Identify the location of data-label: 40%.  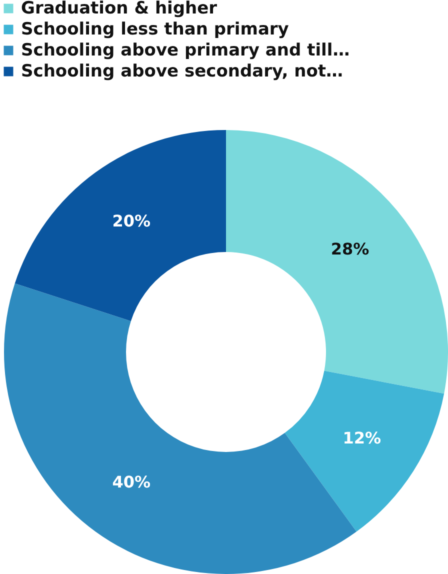
(131, 482).